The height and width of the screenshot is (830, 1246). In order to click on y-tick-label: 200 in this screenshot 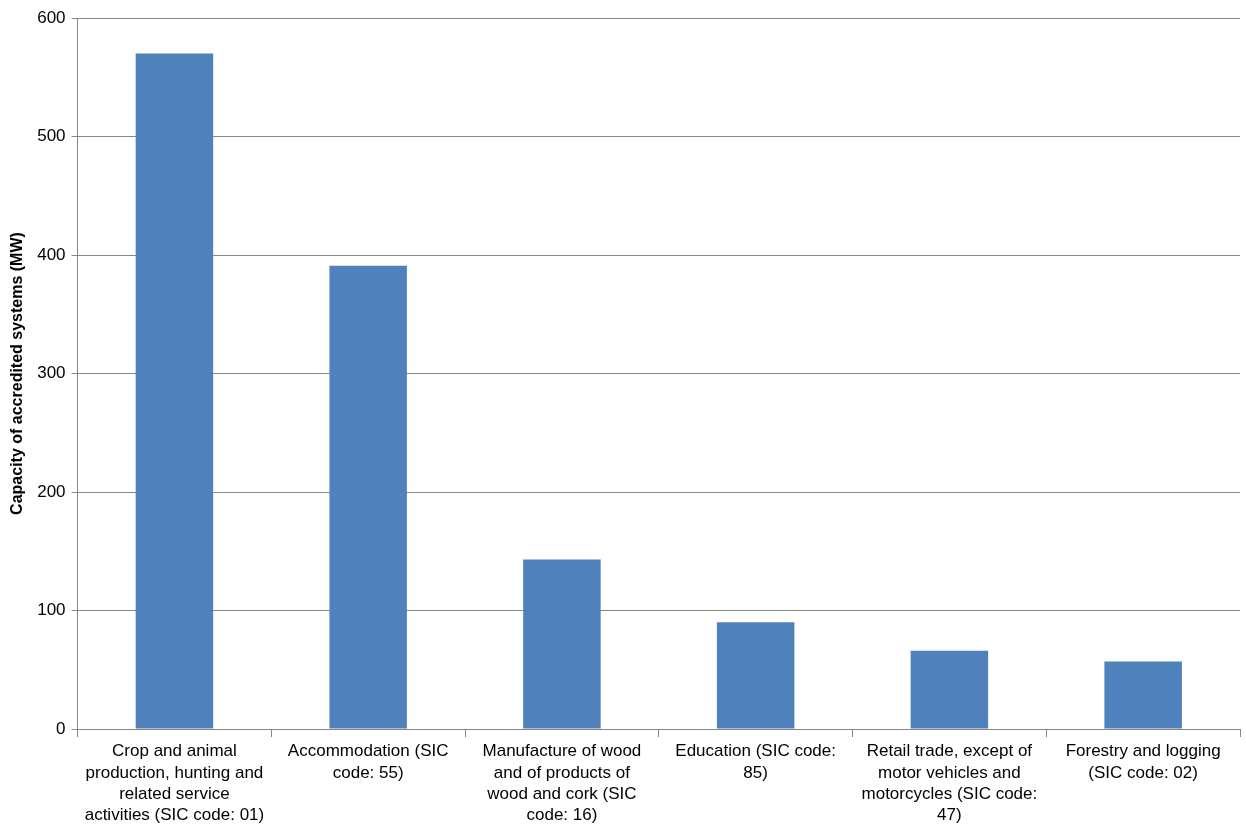, I will do `click(51, 491)`.